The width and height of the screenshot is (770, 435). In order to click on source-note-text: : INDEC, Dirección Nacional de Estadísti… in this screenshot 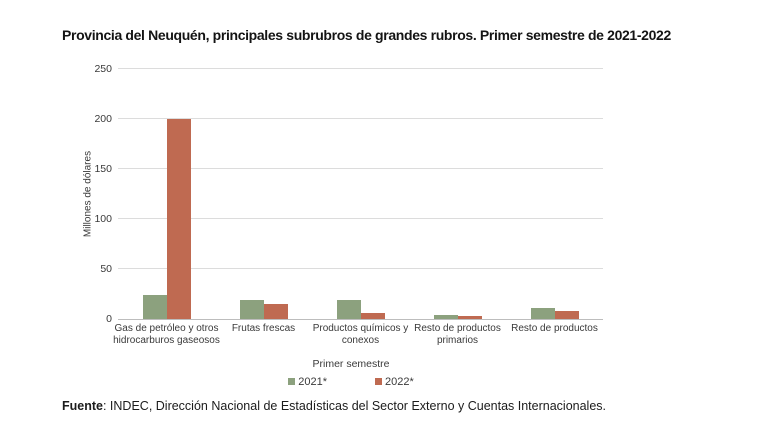, I will do `click(354, 406)`.